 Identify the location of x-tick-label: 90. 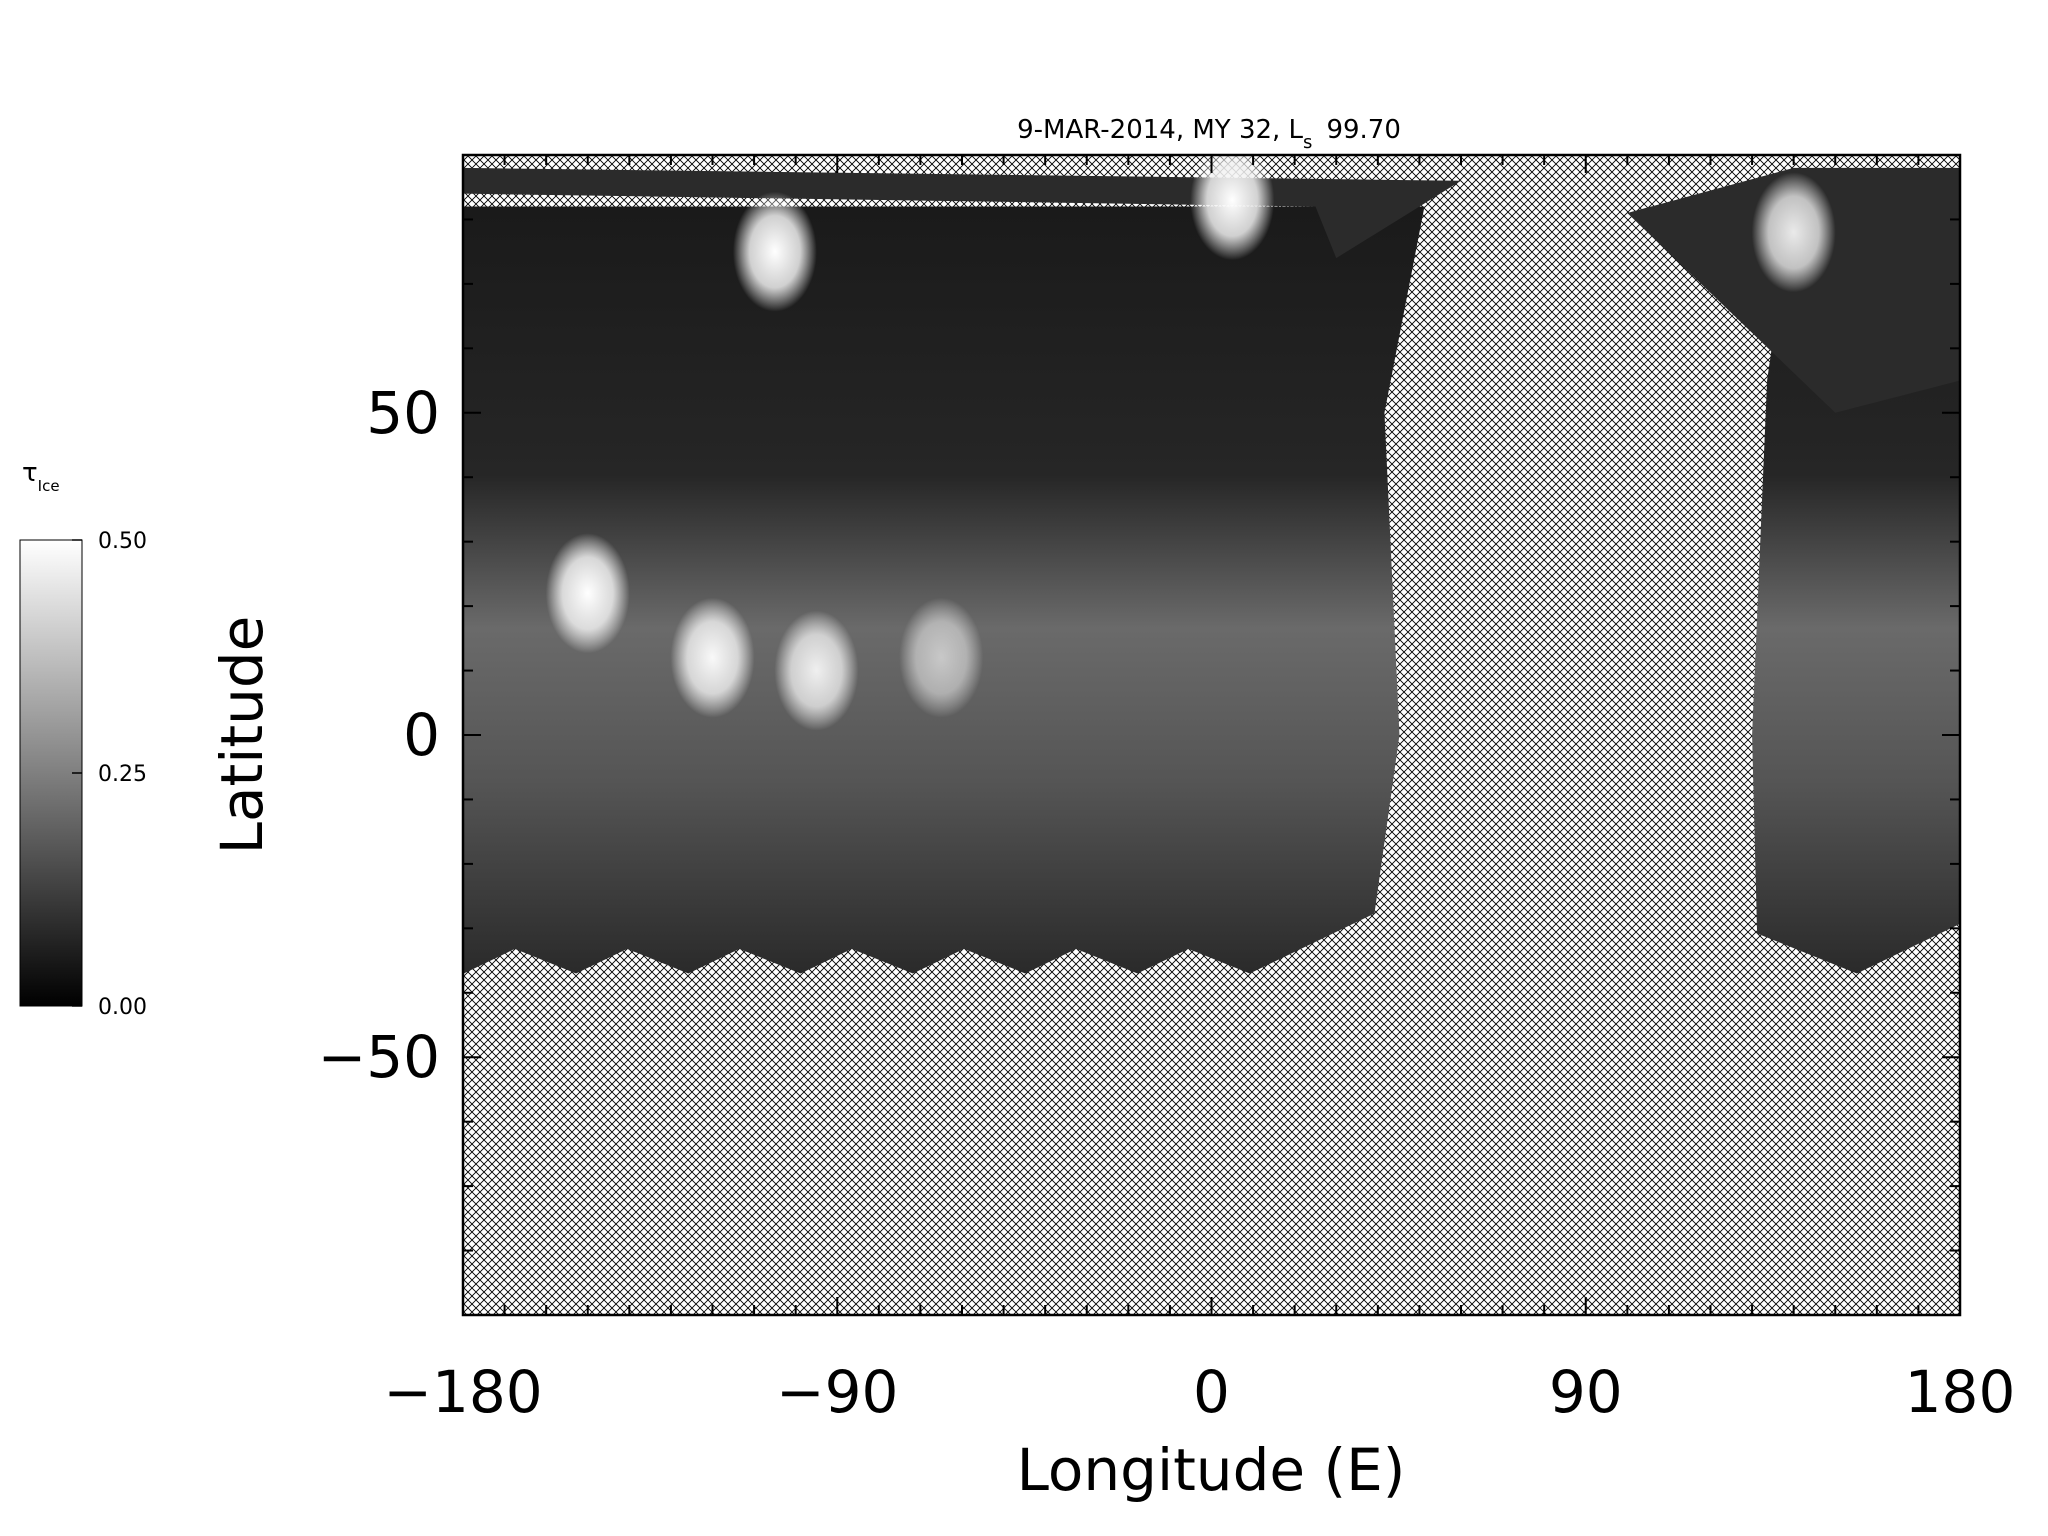
(1586, 1392).